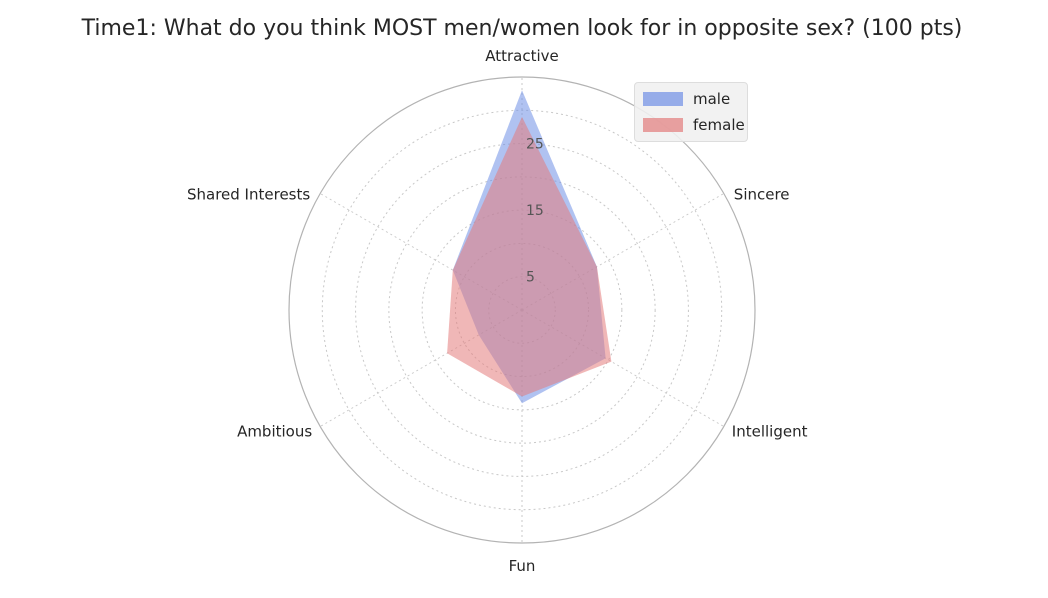  Describe the element at coordinates (522, 566) in the screenshot. I see `category-label: Fun` at that location.